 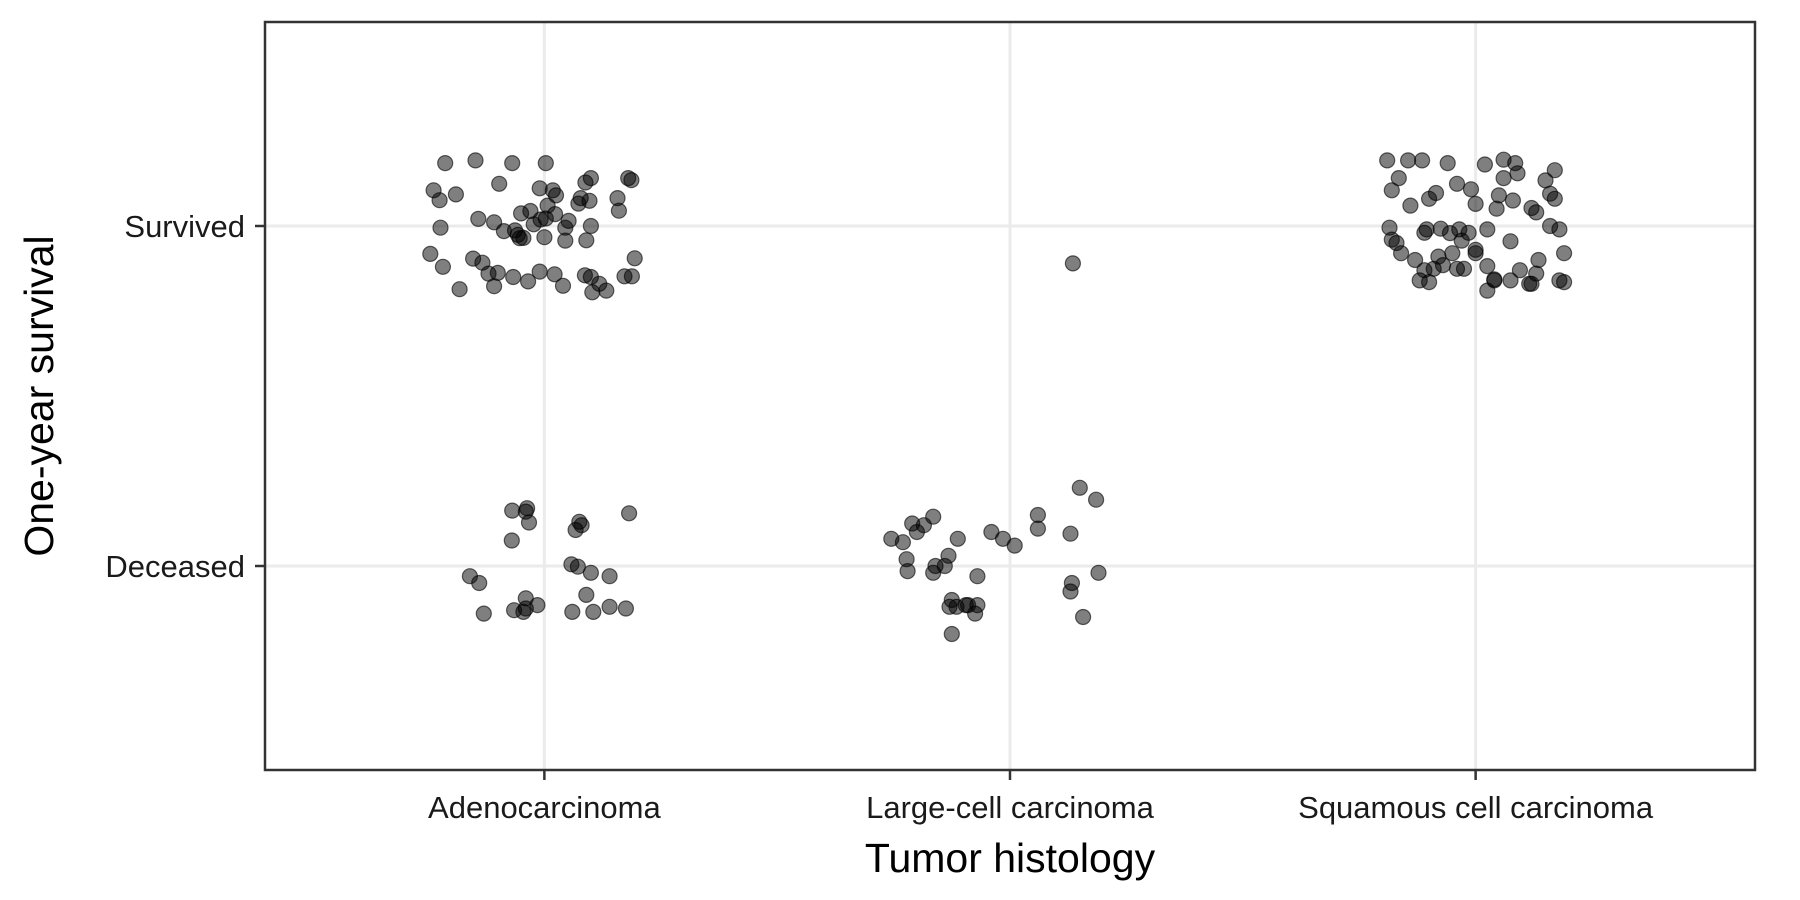 I want to click on y-axis-title: One-year survival, so click(x=39, y=395).